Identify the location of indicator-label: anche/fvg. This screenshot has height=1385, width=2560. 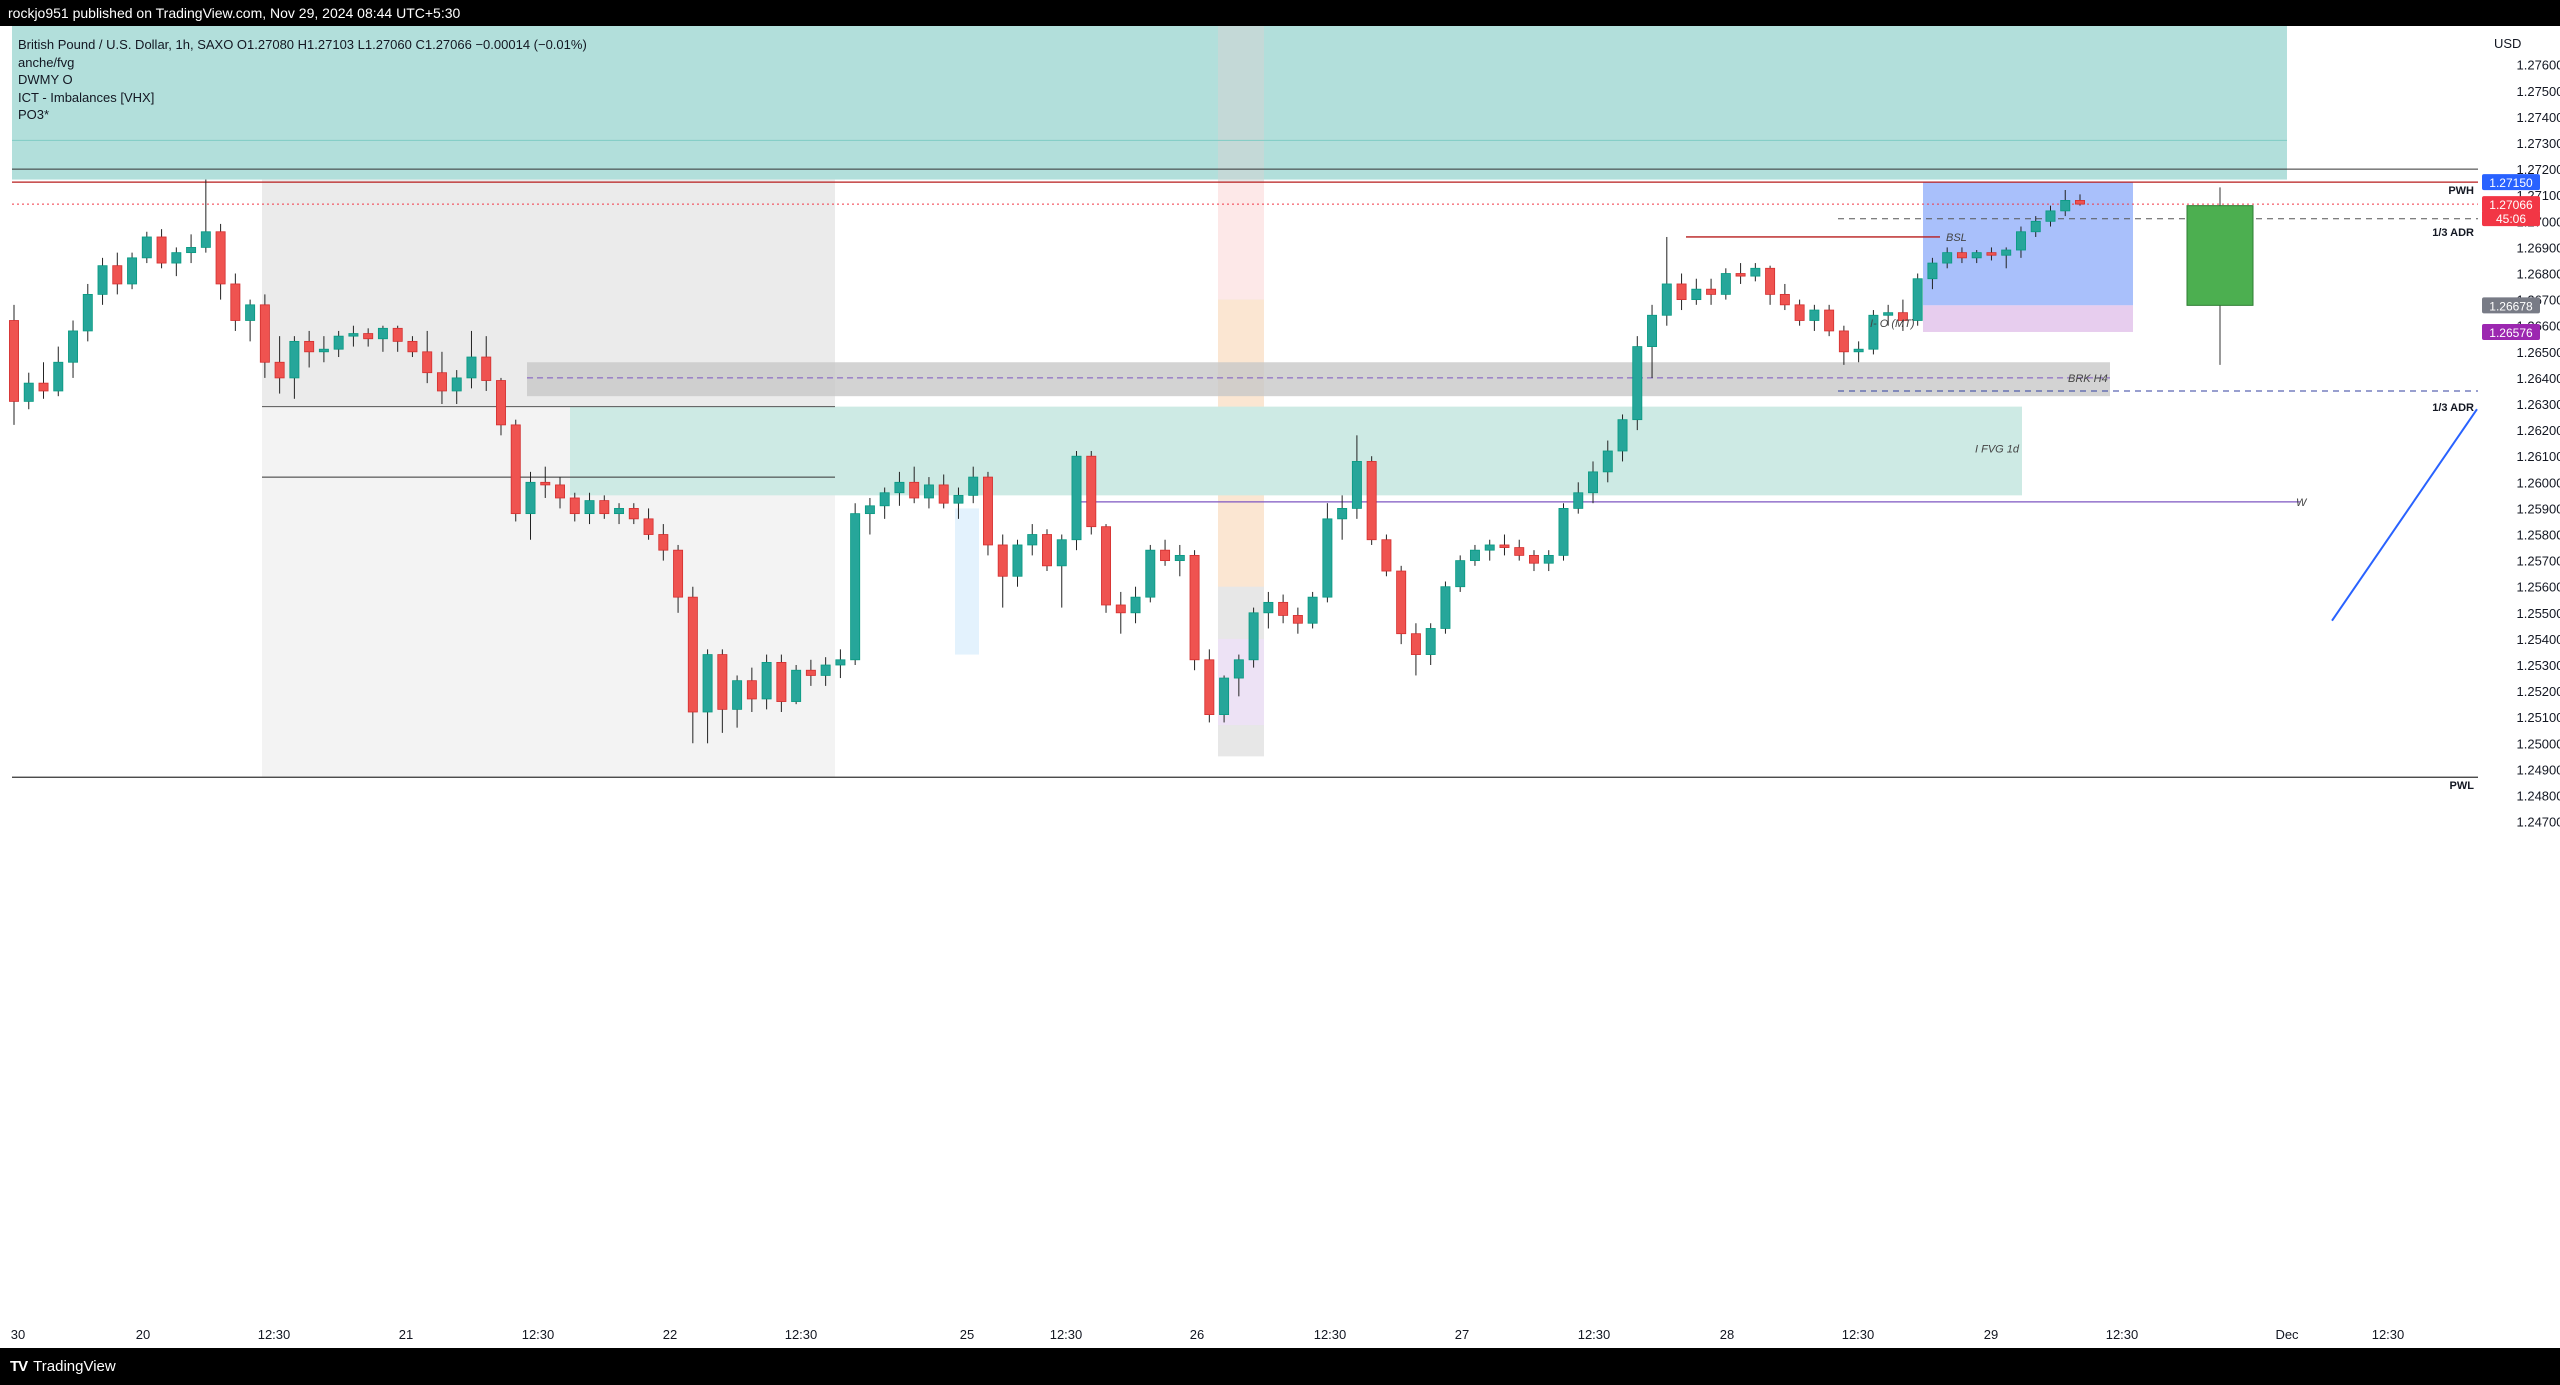
(46, 62).